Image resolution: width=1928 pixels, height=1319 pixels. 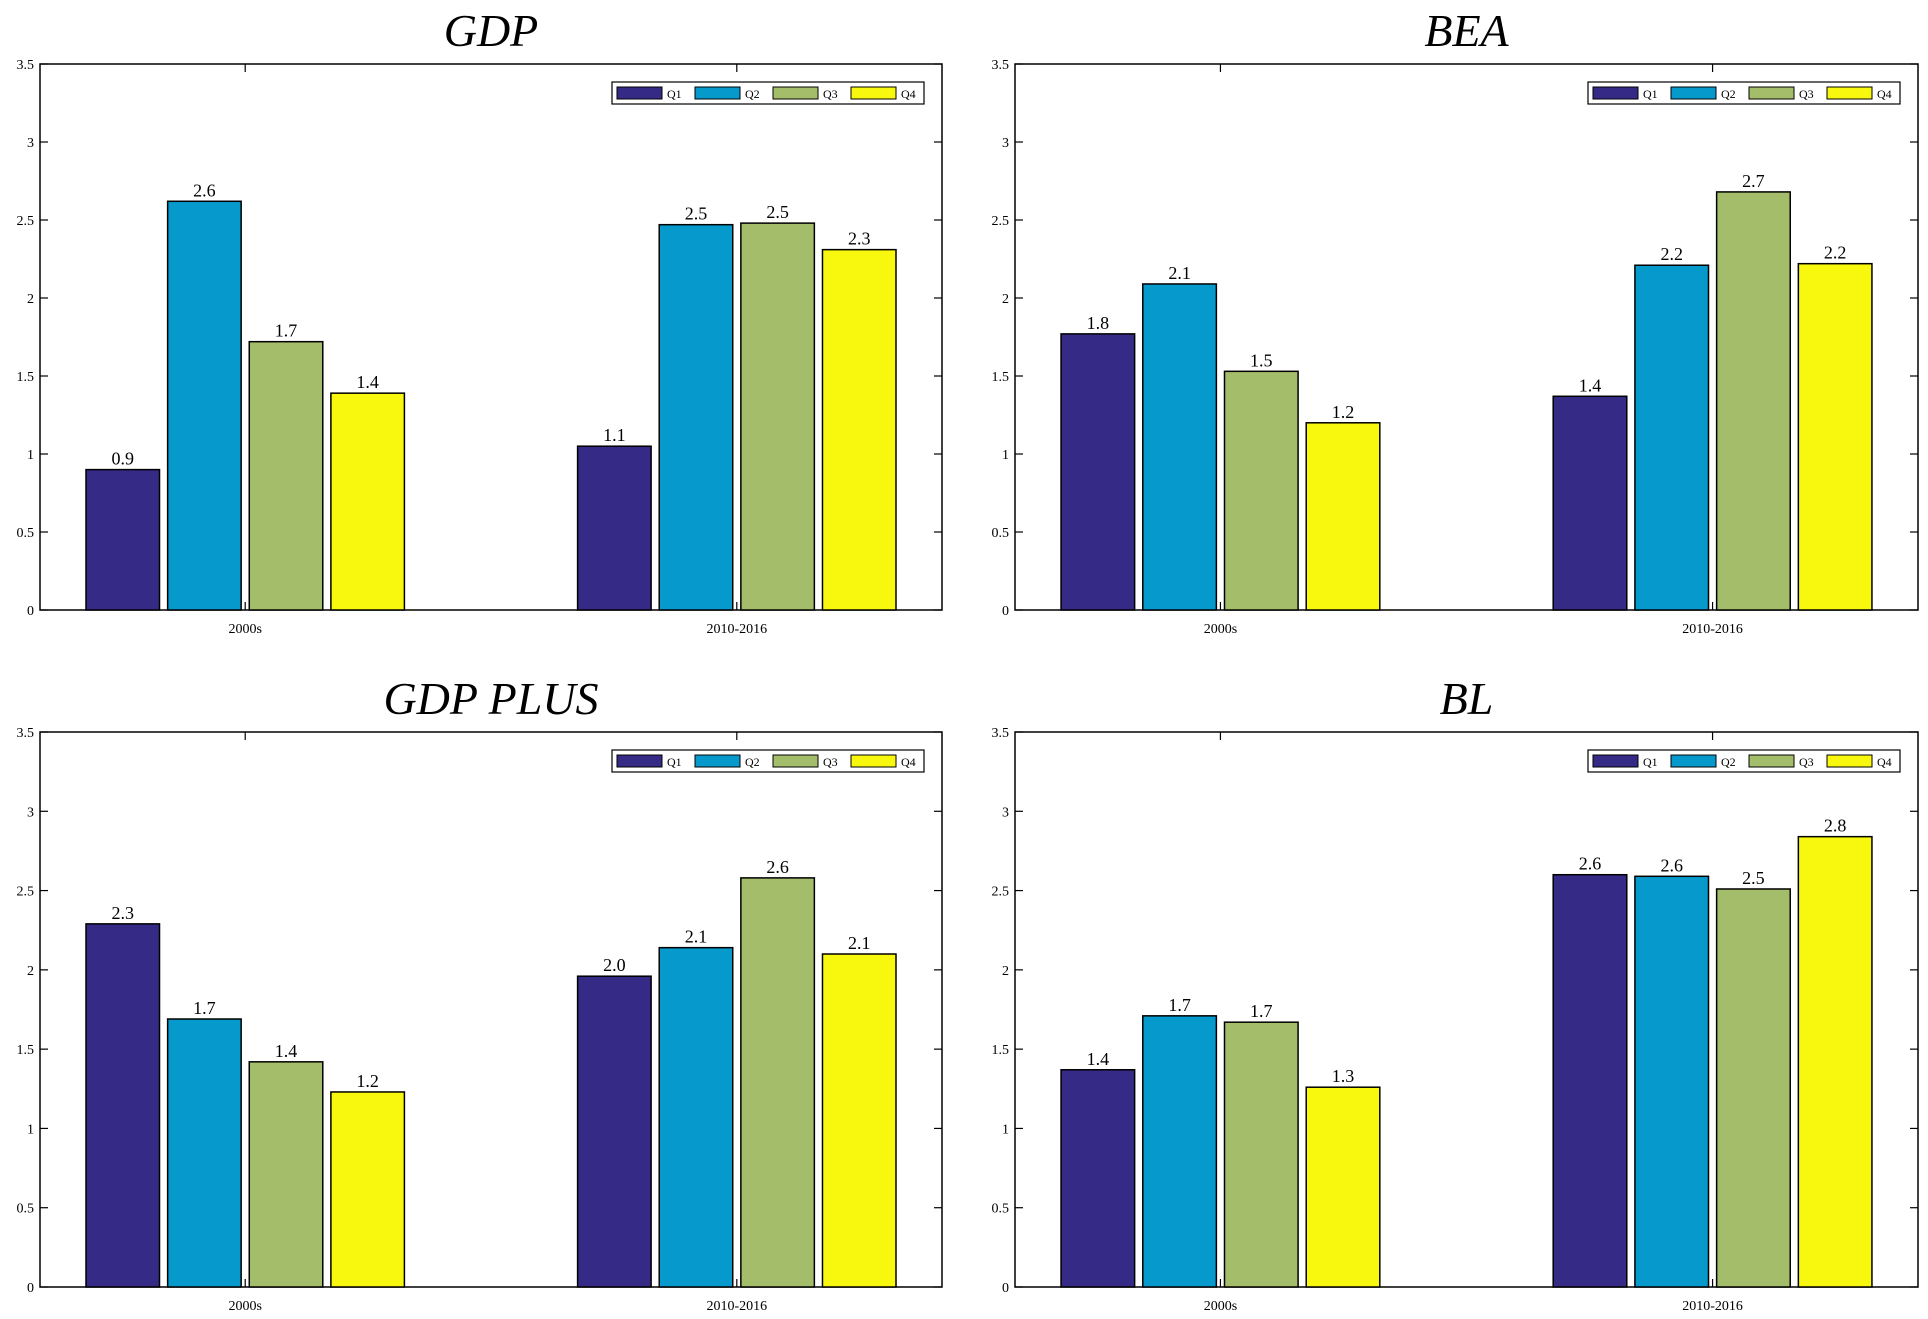 I want to click on data-label: 1.2, so click(x=1343, y=412).